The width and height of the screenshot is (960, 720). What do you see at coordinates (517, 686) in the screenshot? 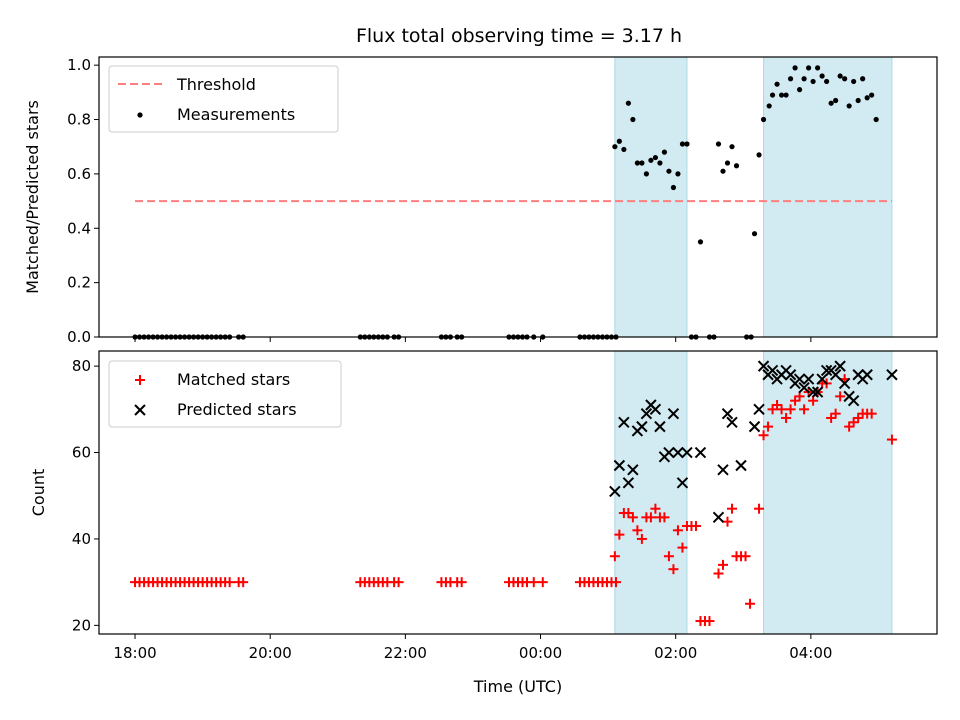
I see `x-axis-label: Time (UTC)` at bounding box center [517, 686].